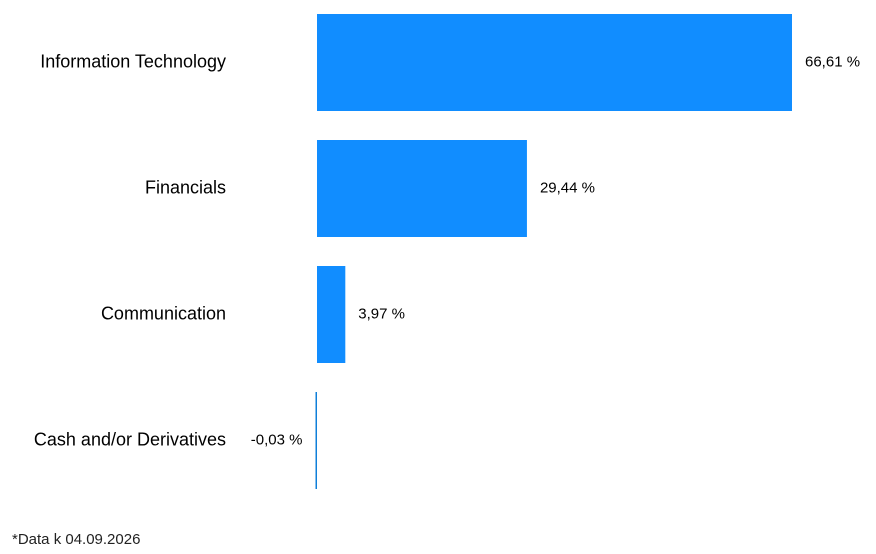 Image resolution: width=876 pixels, height=554 pixels. What do you see at coordinates (76, 539) in the screenshot?
I see `footnote: *Data k 04.09.2026` at bounding box center [76, 539].